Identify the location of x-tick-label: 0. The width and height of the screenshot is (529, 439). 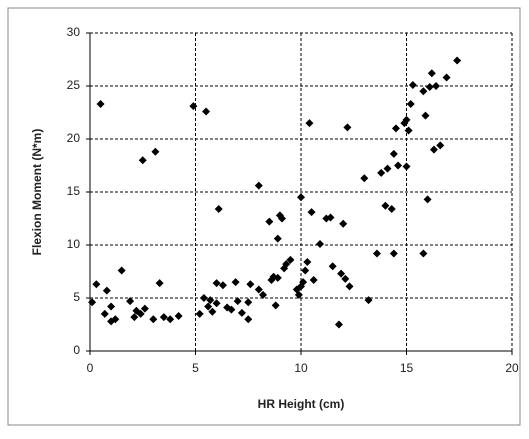
(90, 368).